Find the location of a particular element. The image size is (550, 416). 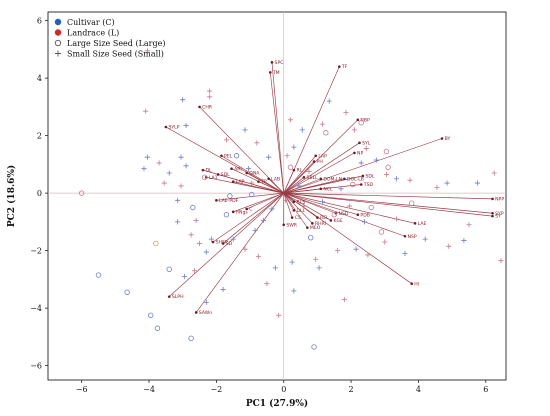

vector-label: DL is located at coordinates (209, 171).